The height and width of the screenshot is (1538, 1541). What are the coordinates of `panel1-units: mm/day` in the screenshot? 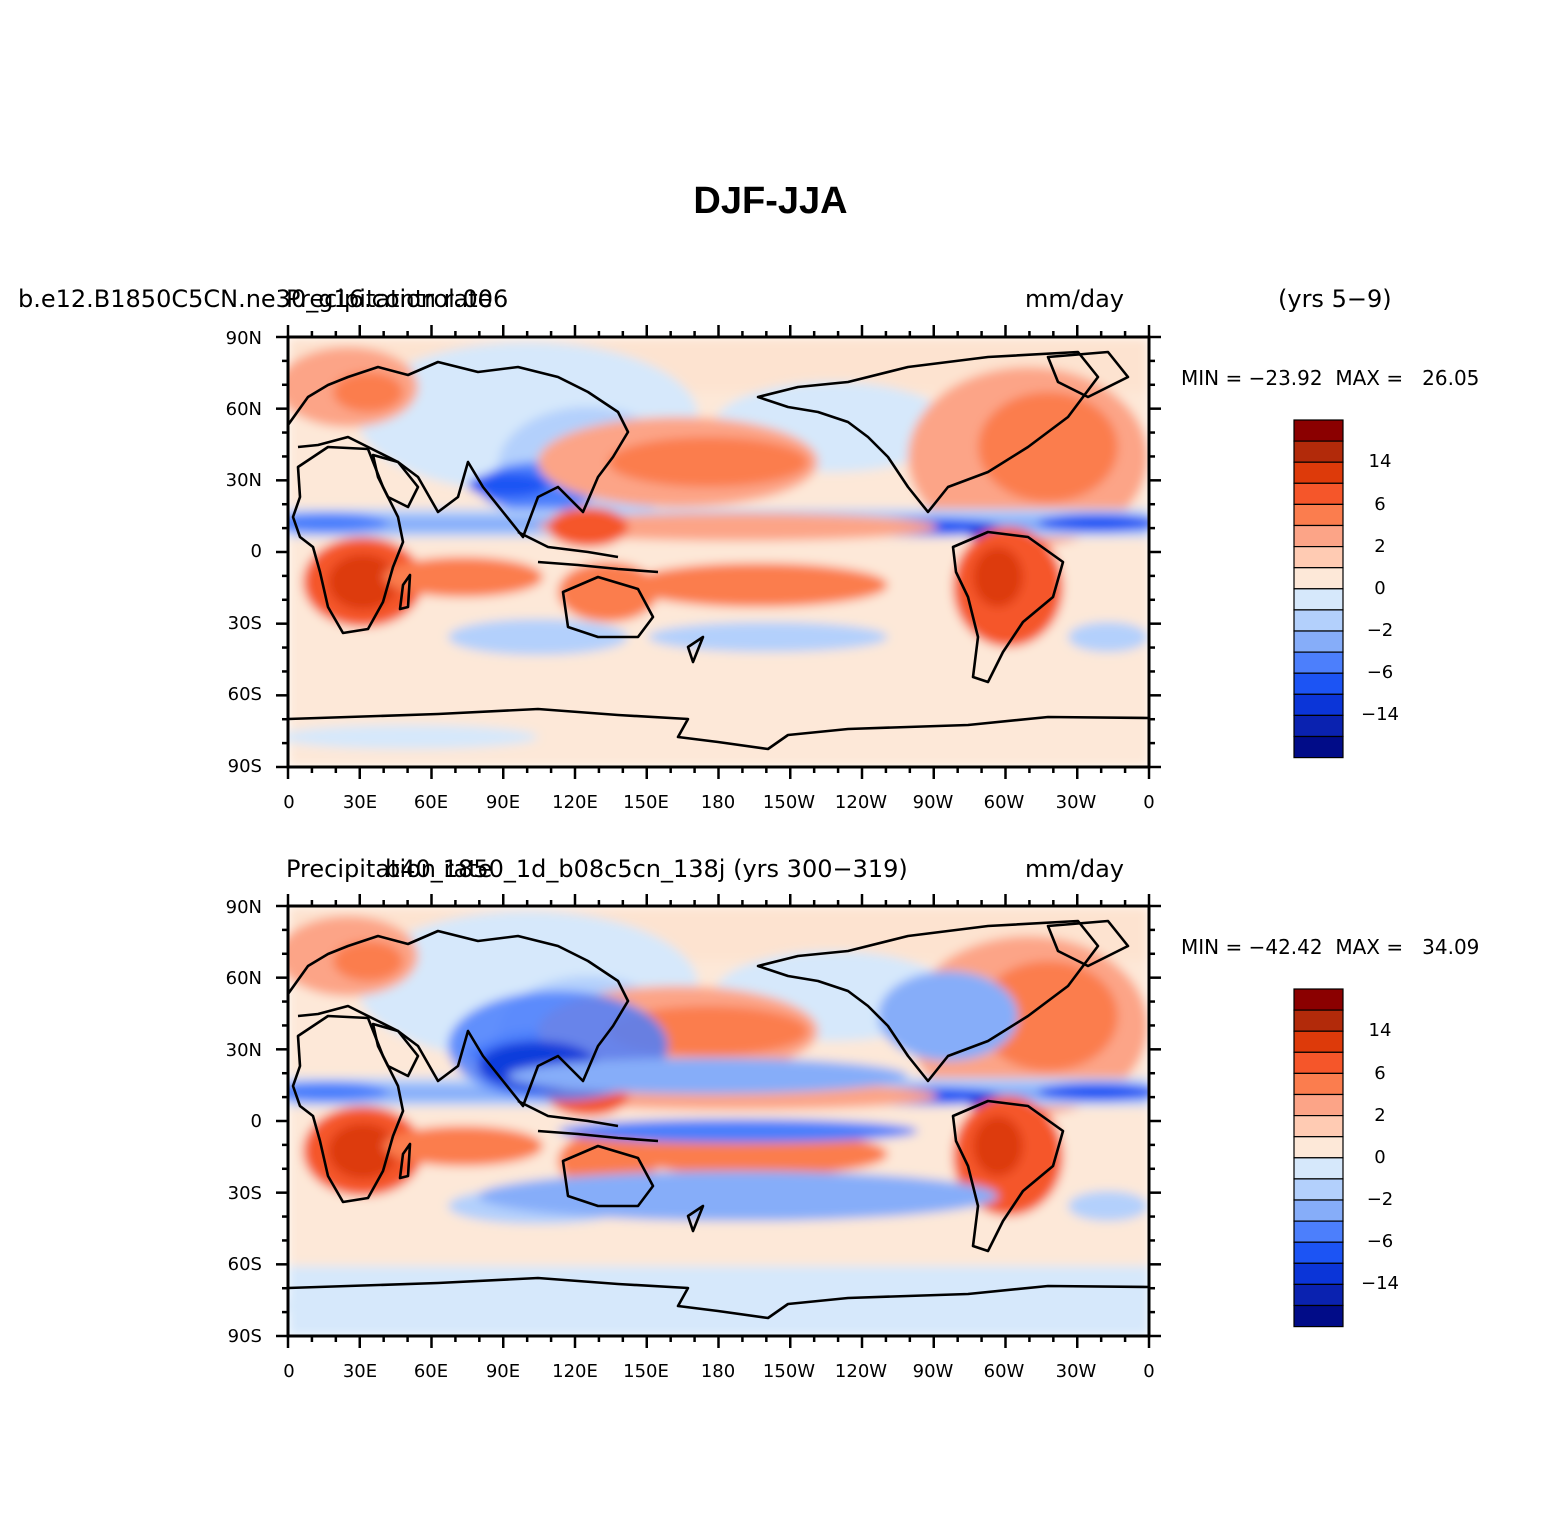 It's located at (1074, 299).